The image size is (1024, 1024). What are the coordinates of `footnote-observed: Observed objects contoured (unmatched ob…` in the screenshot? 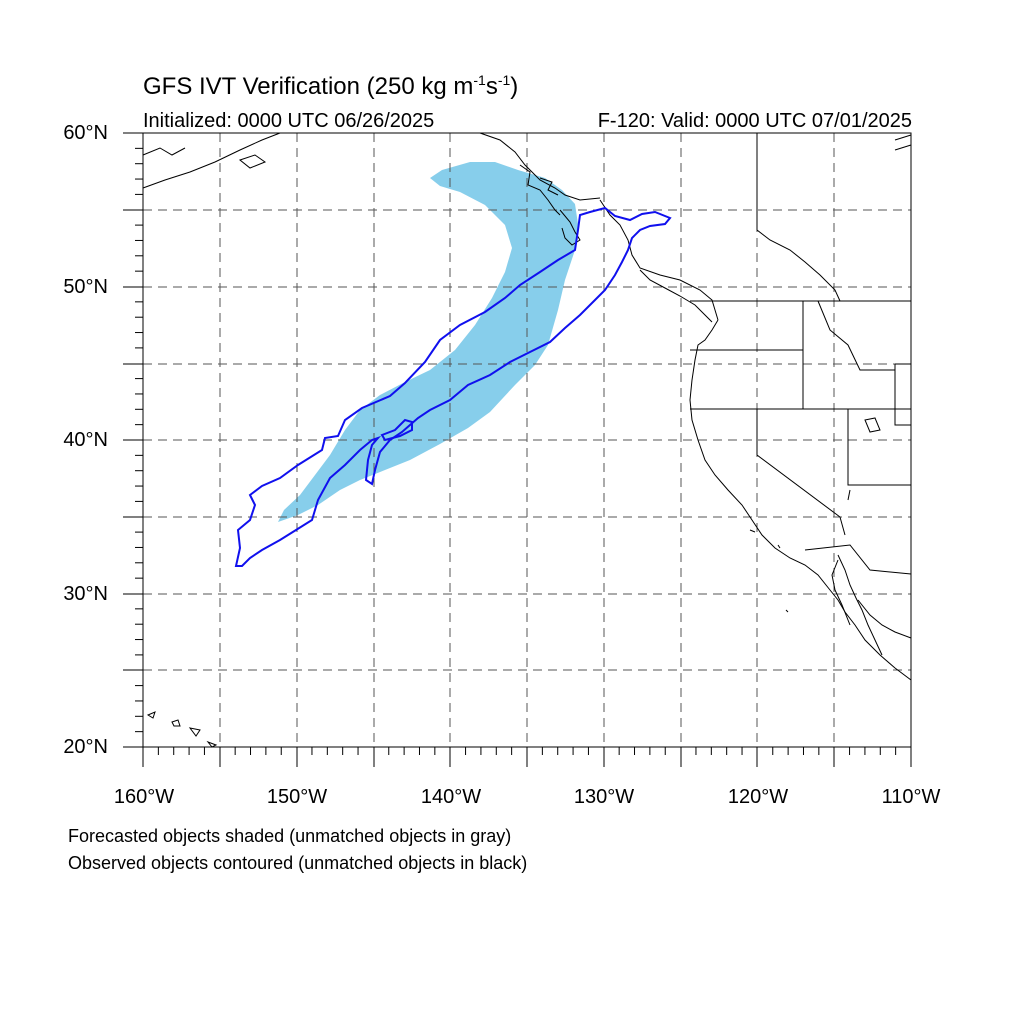 It's located at (298, 863).